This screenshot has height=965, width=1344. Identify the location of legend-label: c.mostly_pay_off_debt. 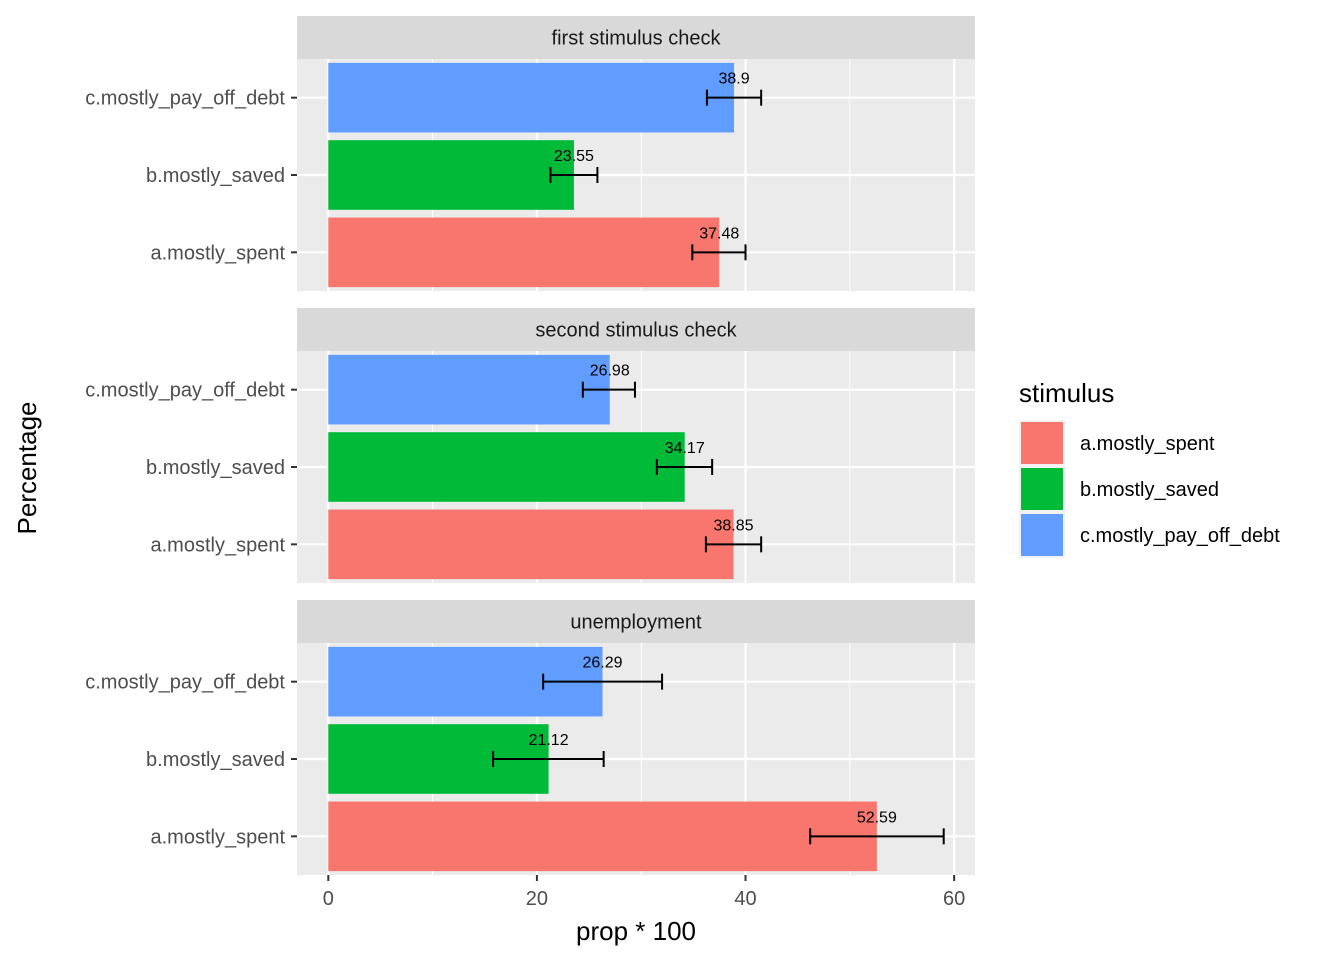
(1180, 536).